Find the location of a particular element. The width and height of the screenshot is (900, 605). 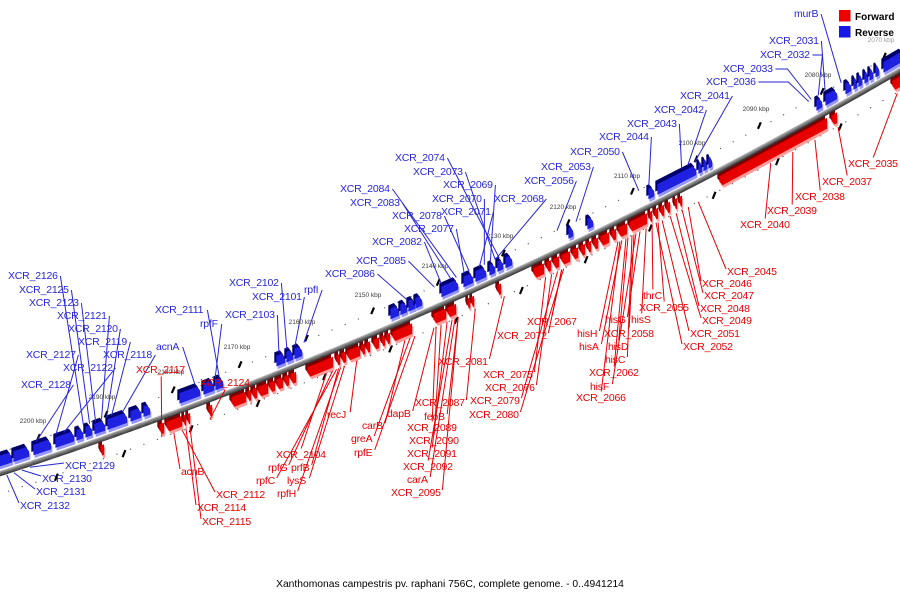

svg-text: 2110 kbp is located at coordinates (627, 176).